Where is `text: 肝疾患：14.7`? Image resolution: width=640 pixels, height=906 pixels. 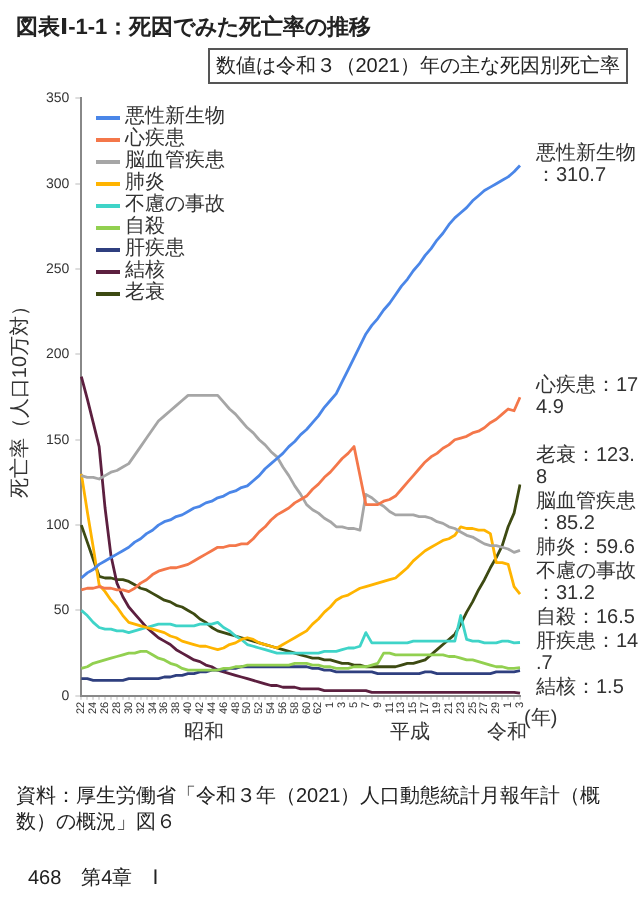 text: 肝疾患：14.7 is located at coordinates (588, 652).